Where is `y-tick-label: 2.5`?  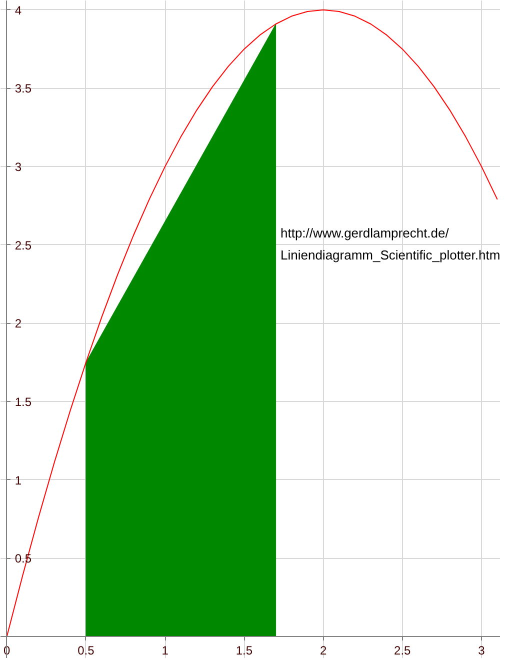 y-tick-label: 2.5 is located at coordinates (23, 245).